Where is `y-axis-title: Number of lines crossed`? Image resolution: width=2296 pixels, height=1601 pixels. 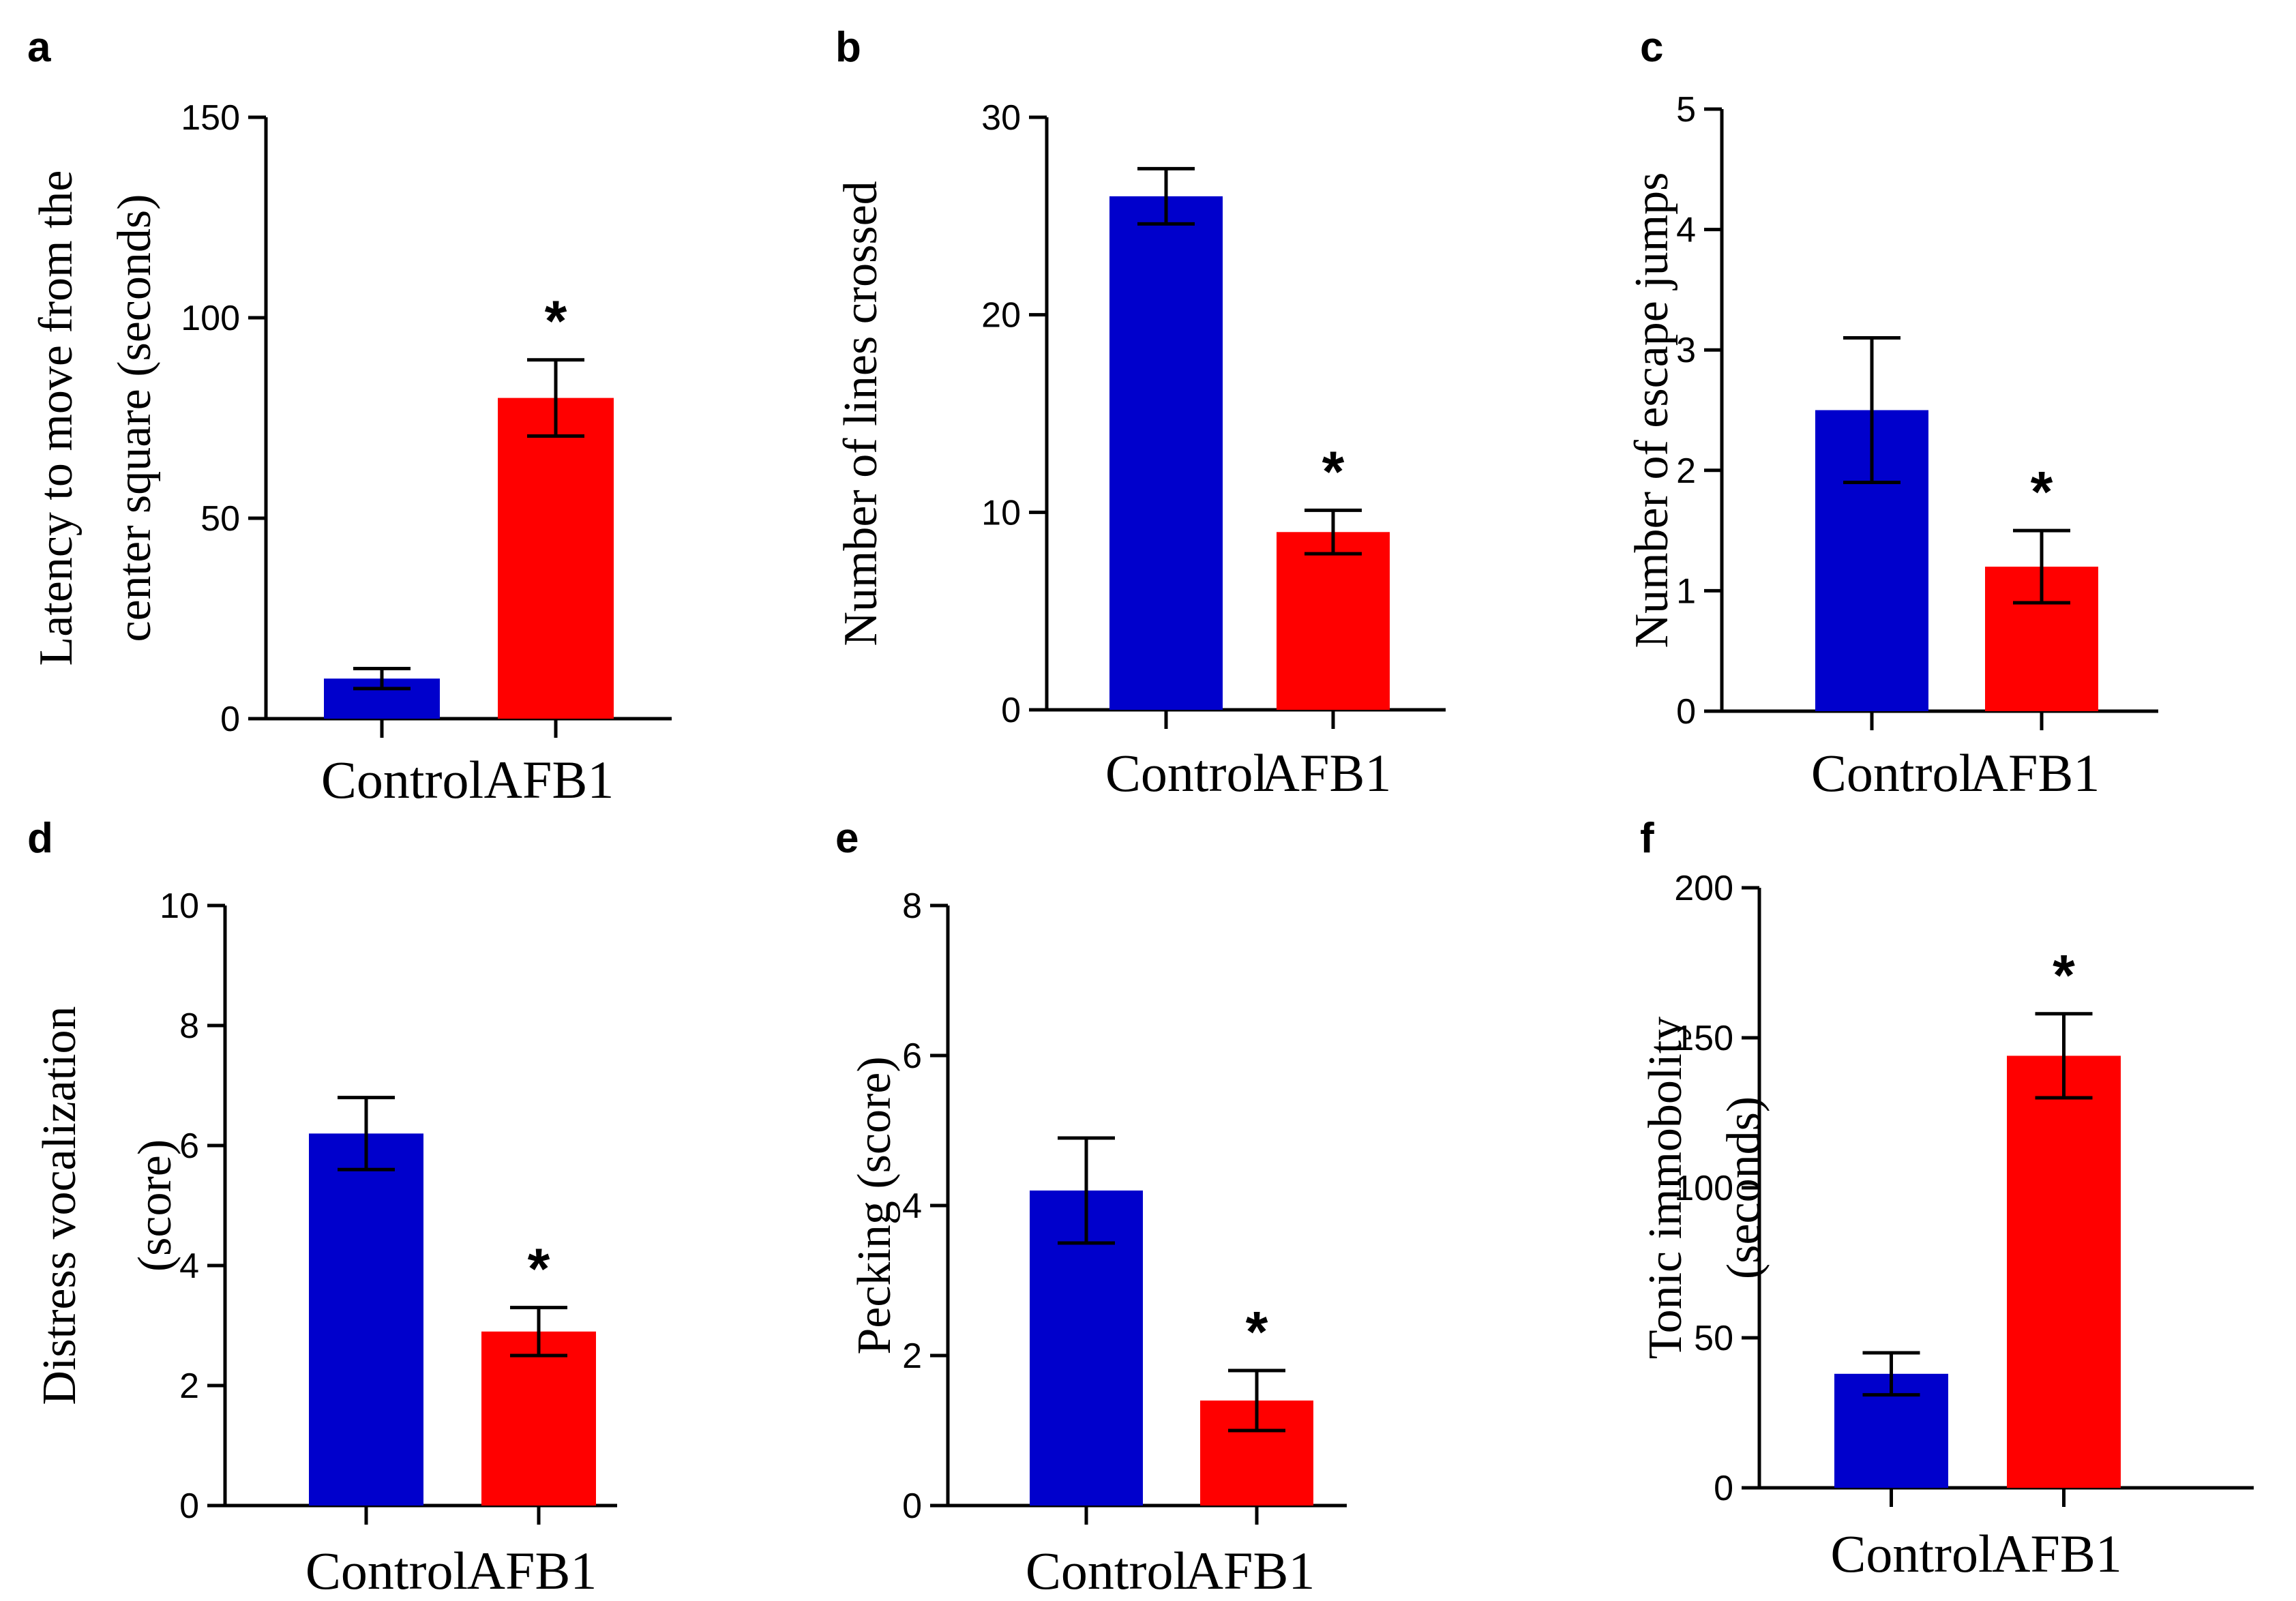
y-axis-title: Number of lines crossed is located at coordinates (861, 413).